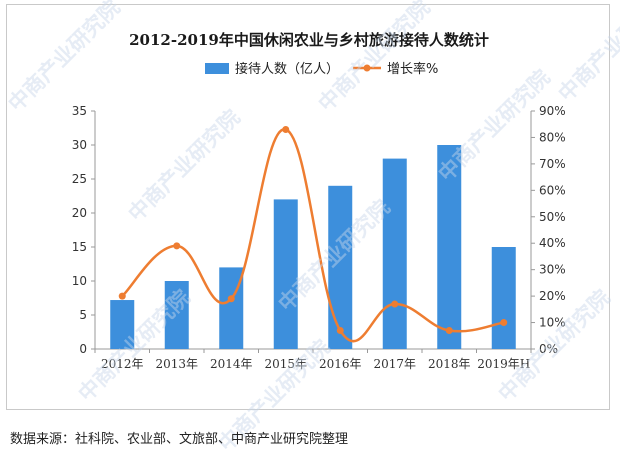 Image resolution: width=620 pixels, height=453 pixels. What do you see at coordinates (449, 364) in the screenshot?
I see `x-tick-label: 2018年` at bounding box center [449, 364].